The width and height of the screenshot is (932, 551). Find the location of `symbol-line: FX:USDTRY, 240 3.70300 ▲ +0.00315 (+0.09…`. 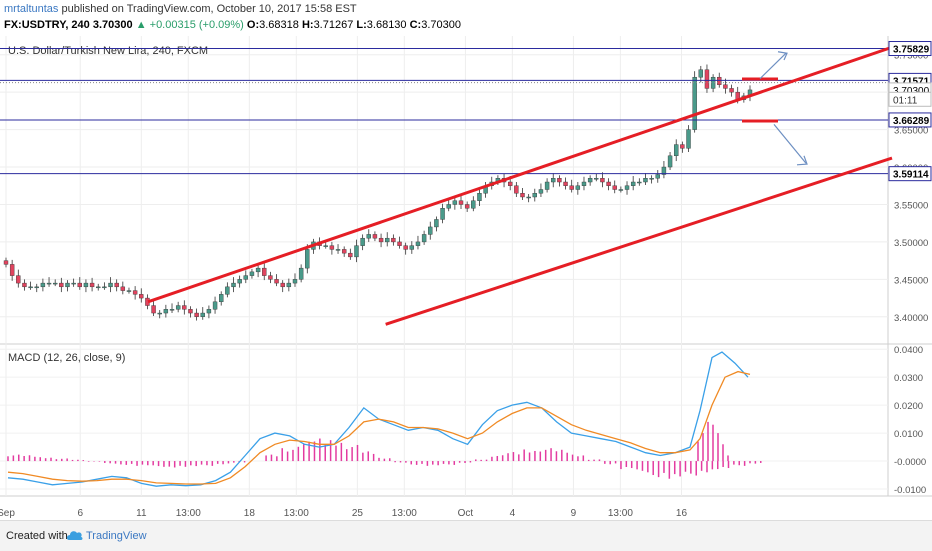

symbol-line: FX:USDTRY, 240 3.70300 ▲ +0.00315 (+0.09… is located at coordinates (232, 25).